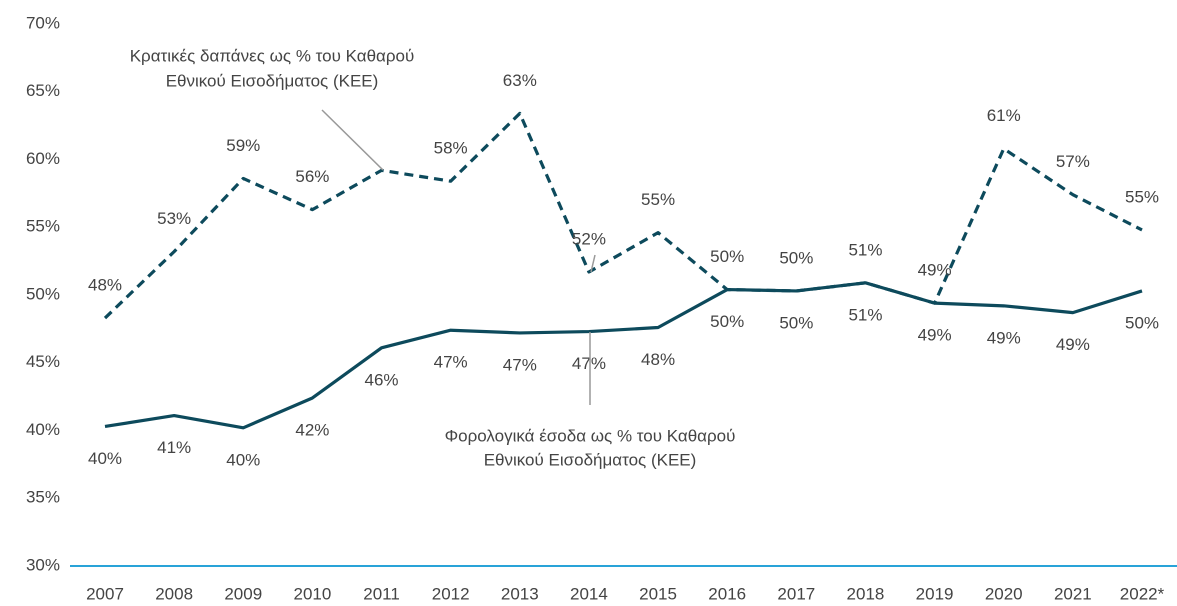 This screenshot has height=606, width=1177. Describe the element at coordinates (1142, 593) in the screenshot. I see `x-tick-label: 2022*` at that location.